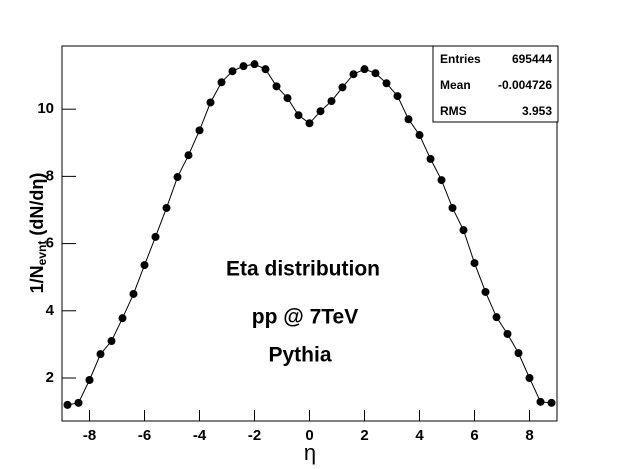  What do you see at coordinates (537, 111) in the screenshot?
I see `stats-value: 3.953` at bounding box center [537, 111].